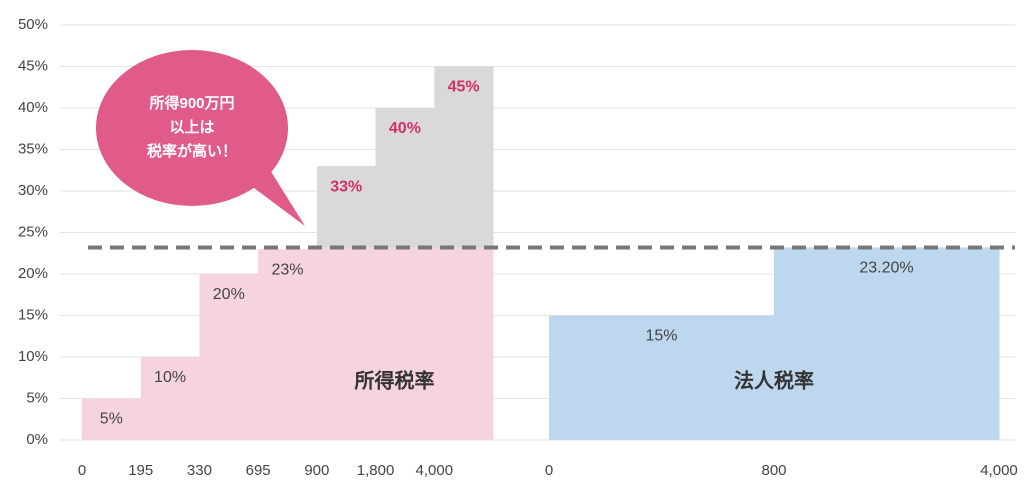  What do you see at coordinates (37, 439) in the screenshot?
I see `y-tick-label: 0%` at bounding box center [37, 439].